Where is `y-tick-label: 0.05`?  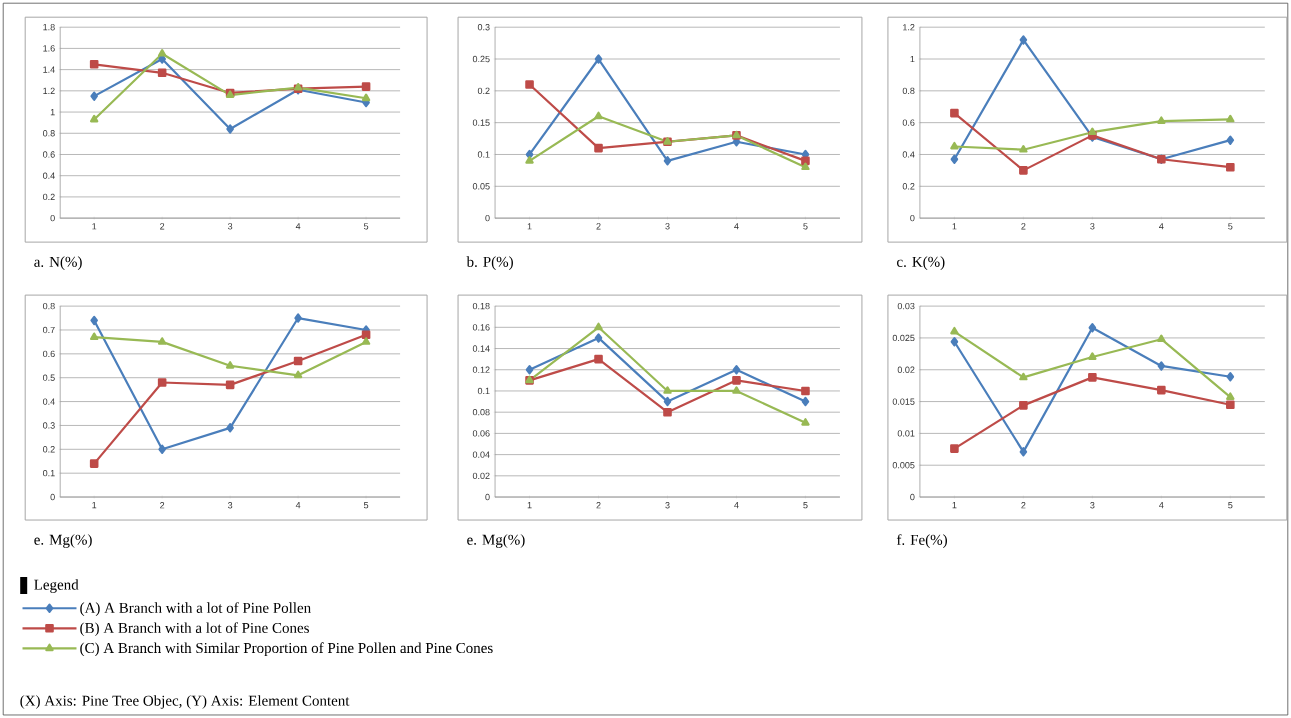
y-tick-label: 0.05 is located at coordinates (481, 186).